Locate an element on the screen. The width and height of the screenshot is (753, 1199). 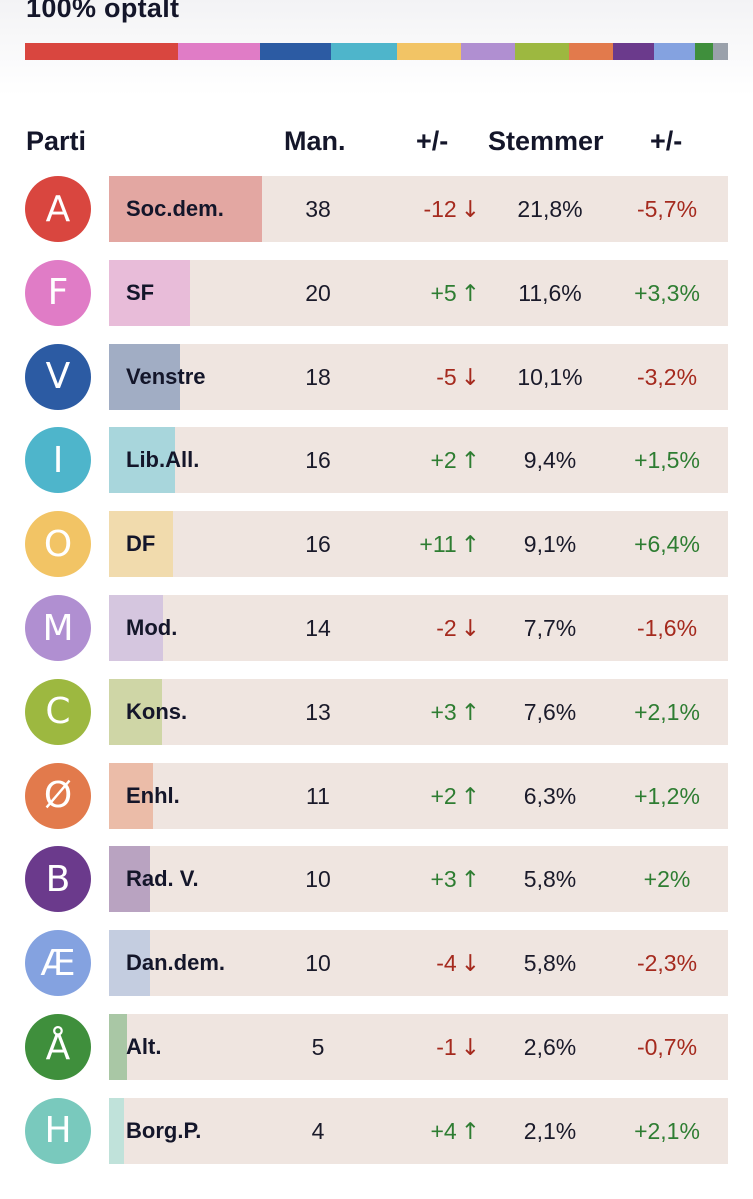
votes-value: 9,1% is located at coordinates (550, 544).